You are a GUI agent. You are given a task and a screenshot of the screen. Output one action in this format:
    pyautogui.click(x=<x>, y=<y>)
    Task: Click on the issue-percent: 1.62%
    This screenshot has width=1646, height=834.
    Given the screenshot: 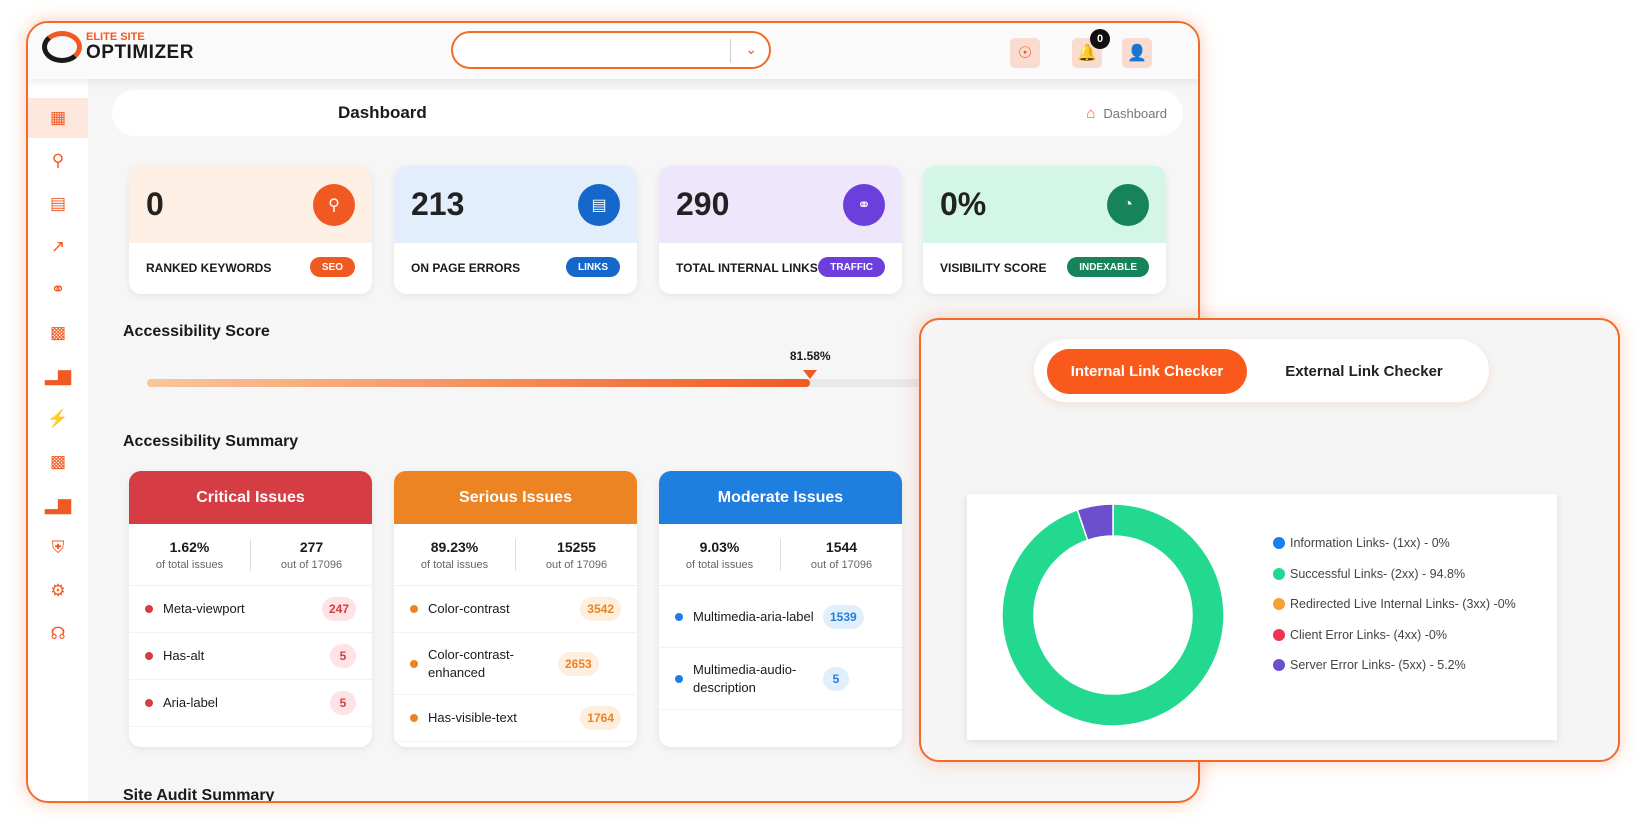 What is the action you would take?
    pyautogui.click(x=189, y=546)
    